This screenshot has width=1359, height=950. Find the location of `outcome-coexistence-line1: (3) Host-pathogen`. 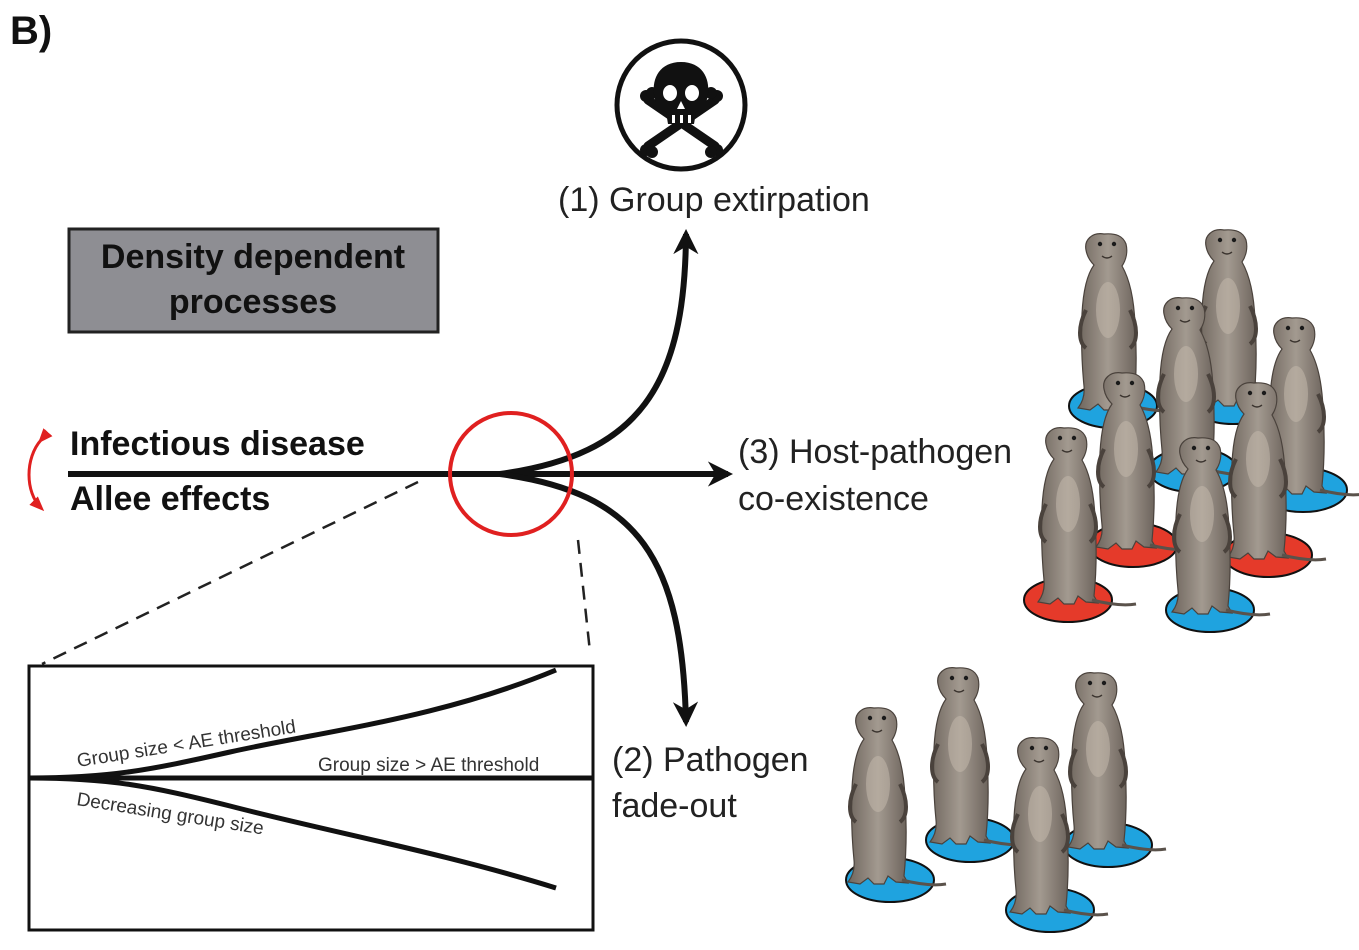

outcome-coexistence-line1: (3) Host-pathogen is located at coordinates (875, 452).